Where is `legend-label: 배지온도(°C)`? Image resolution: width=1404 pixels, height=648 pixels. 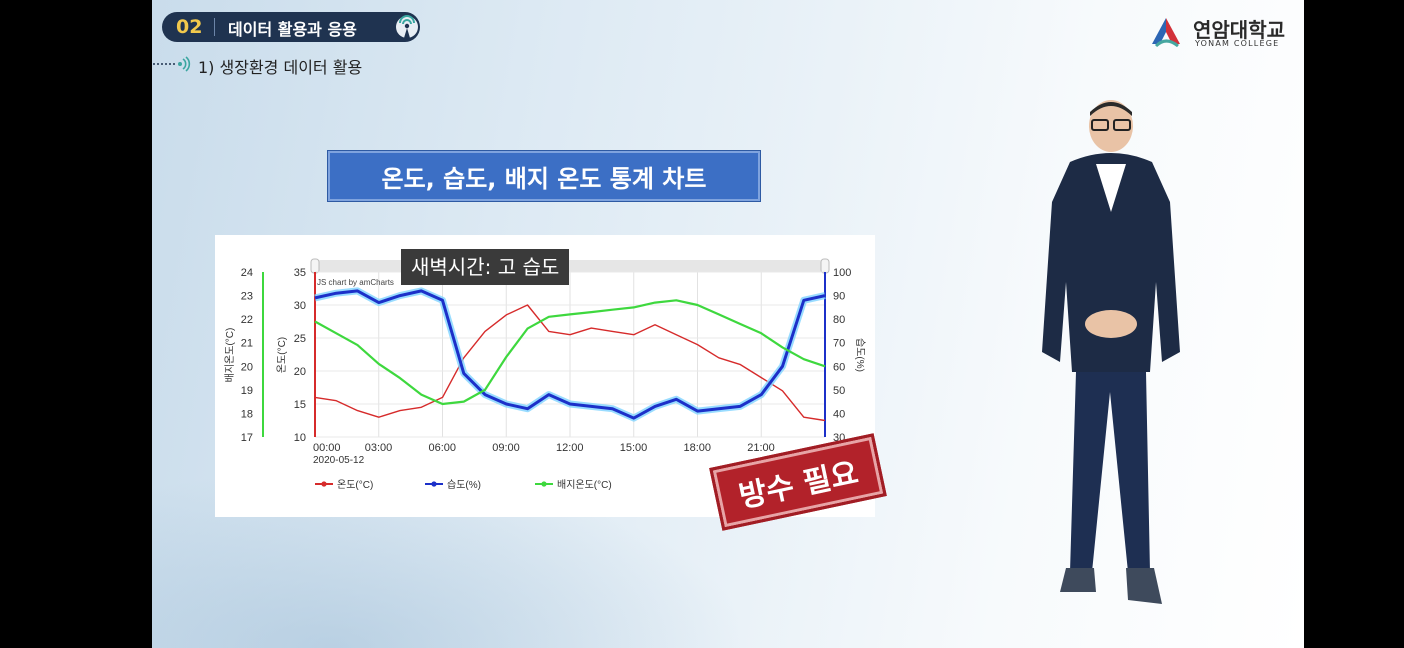 legend-label: 배지온도(°C) is located at coordinates (584, 485).